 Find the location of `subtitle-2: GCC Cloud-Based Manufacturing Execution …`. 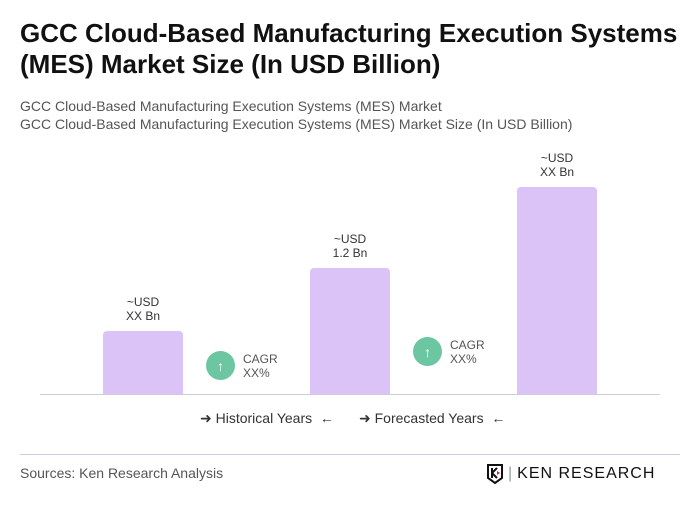

subtitle-2: GCC Cloud-Based Manufacturing Execution … is located at coordinates (296, 124).